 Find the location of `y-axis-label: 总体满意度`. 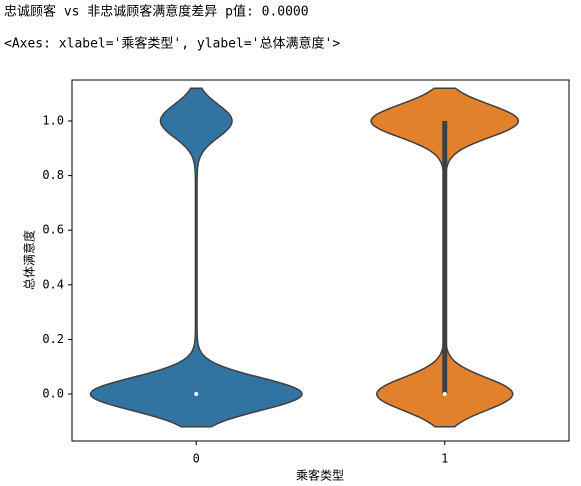

y-axis-label: 总体满意度 is located at coordinates (29, 260).